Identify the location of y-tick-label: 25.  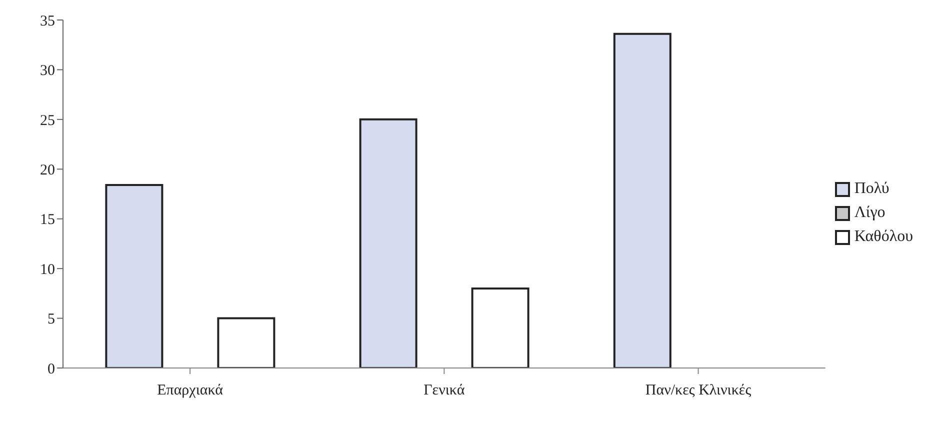
(47, 120).